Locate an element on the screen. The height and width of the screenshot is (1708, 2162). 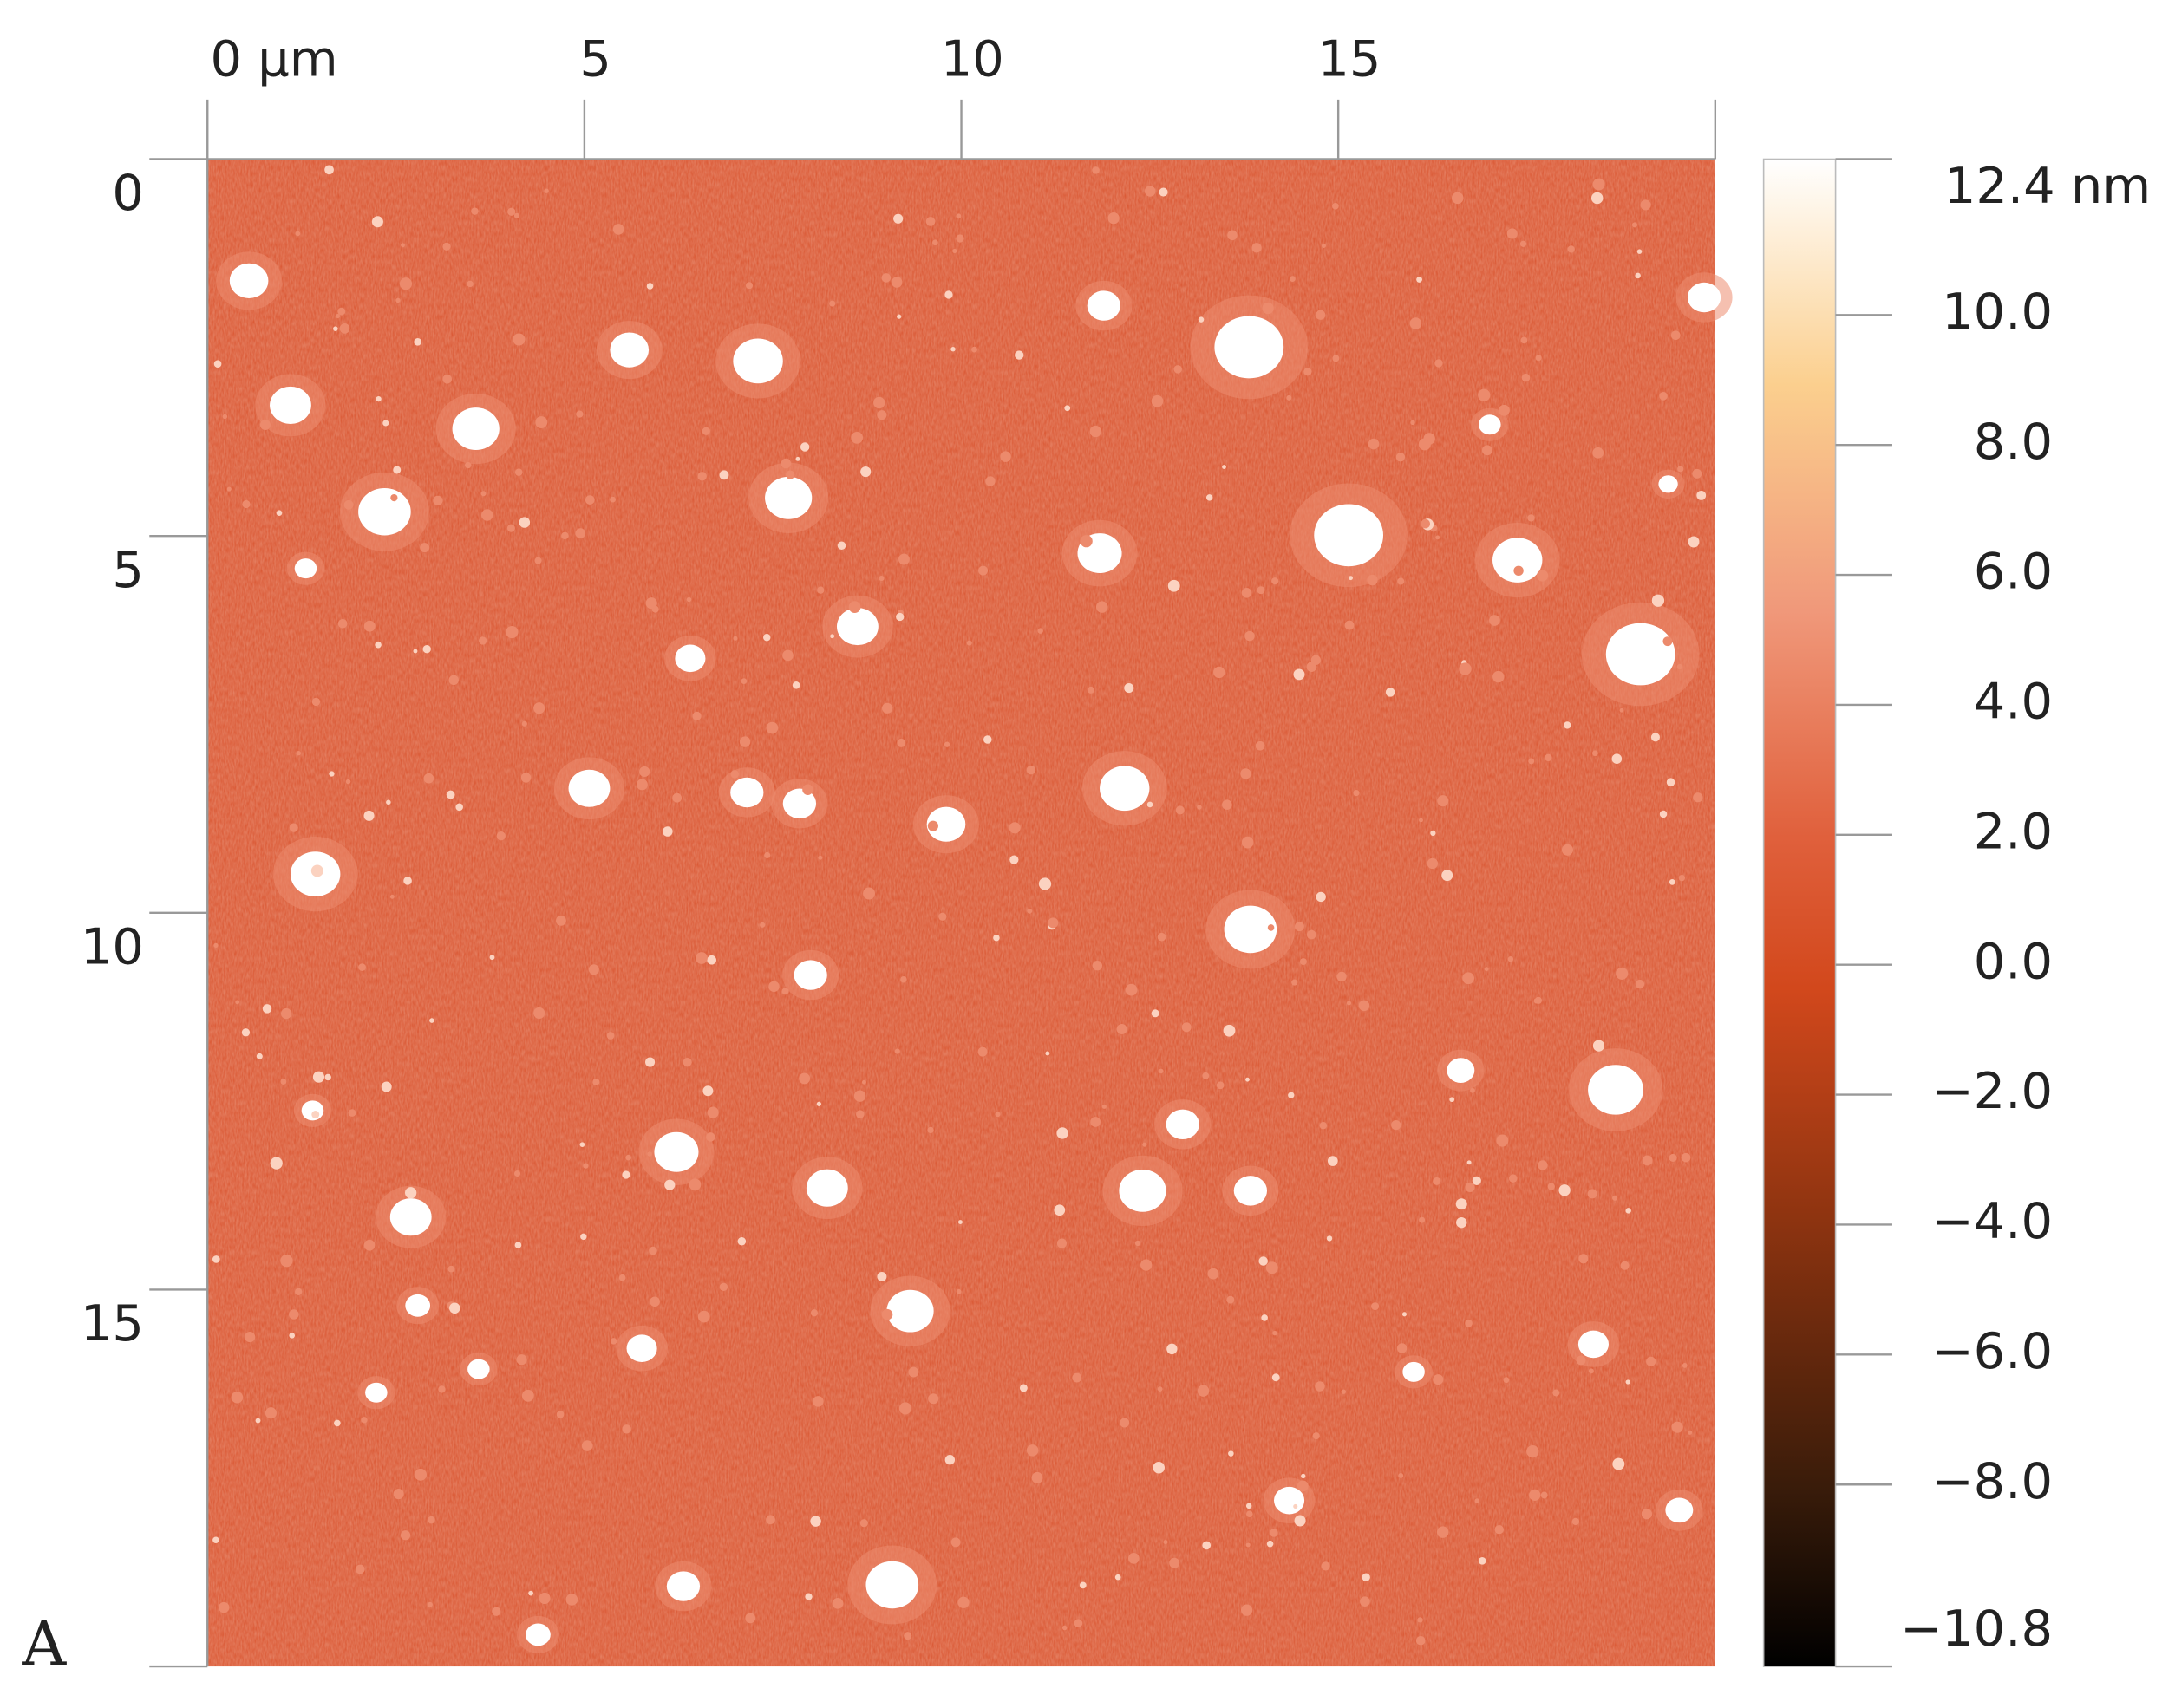
colorbar-tick-label: −6.0 is located at coordinates (1992, 1351).